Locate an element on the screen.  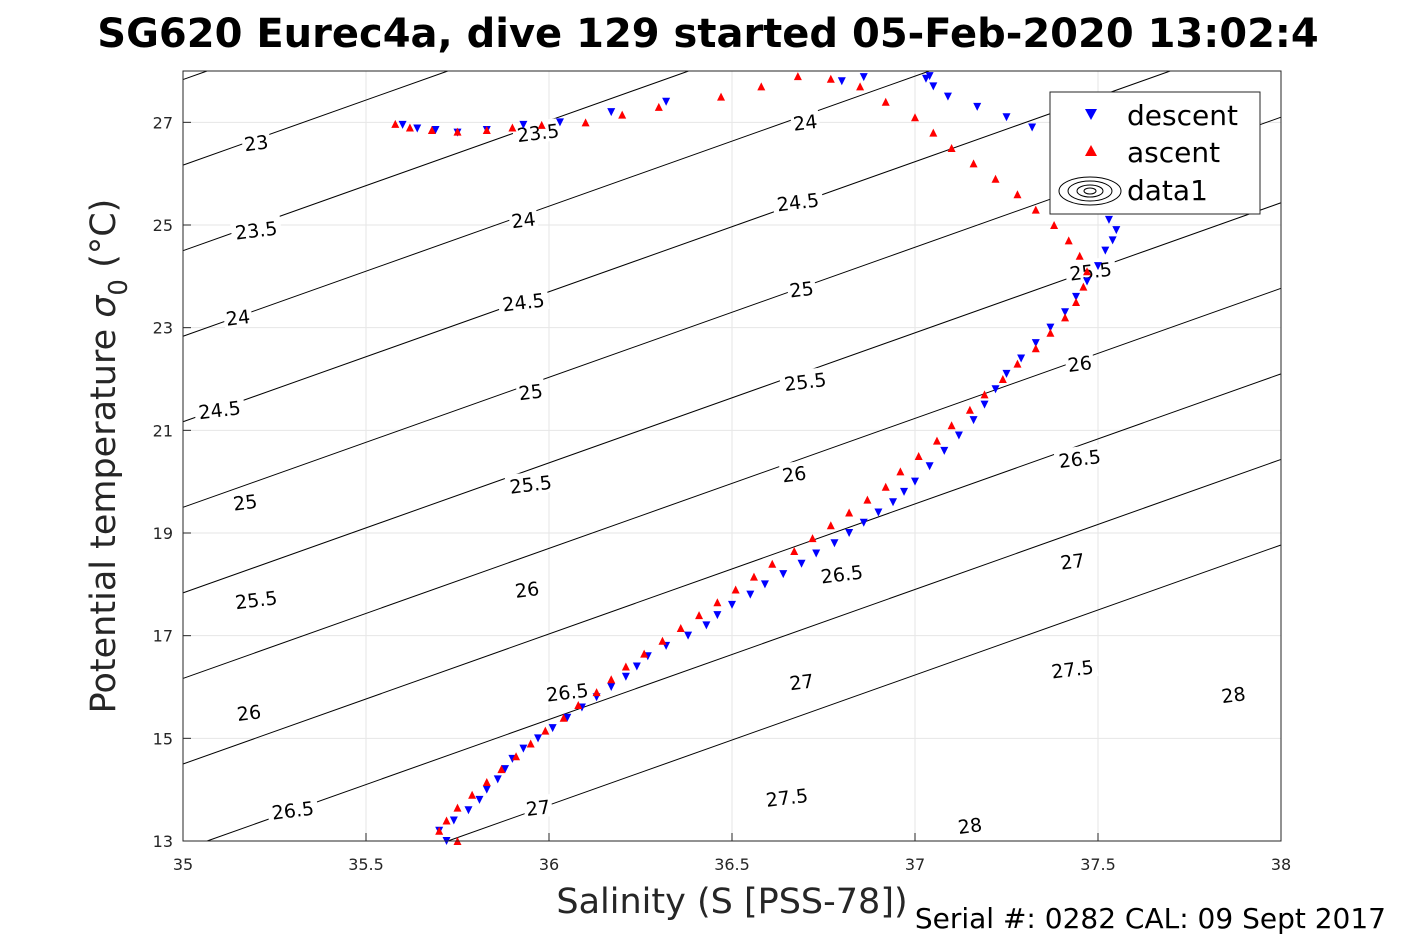
blue-down-triangle-icon is located at coordinates (1091, 114).